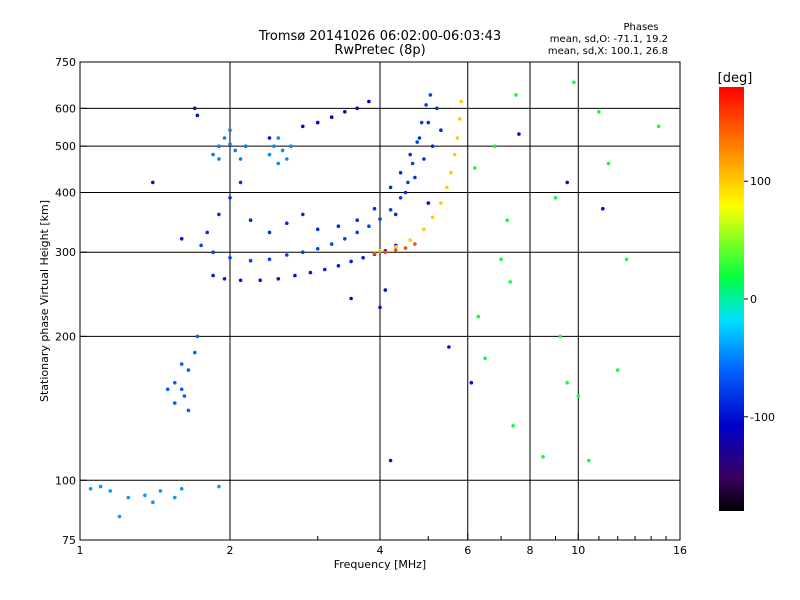  Describe the element at coordinates (753, 299) in the screenshot. I see `colorbar-tick-label: 0` at that location.